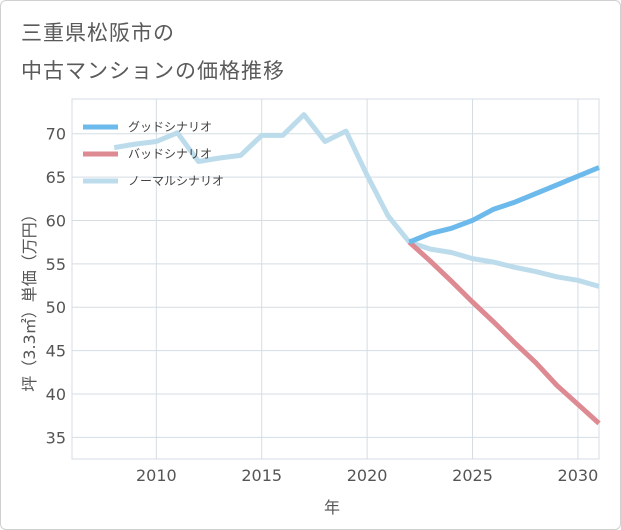  I want to click on chart-title-line1: 三重県松阪市の, so click(98, 33).